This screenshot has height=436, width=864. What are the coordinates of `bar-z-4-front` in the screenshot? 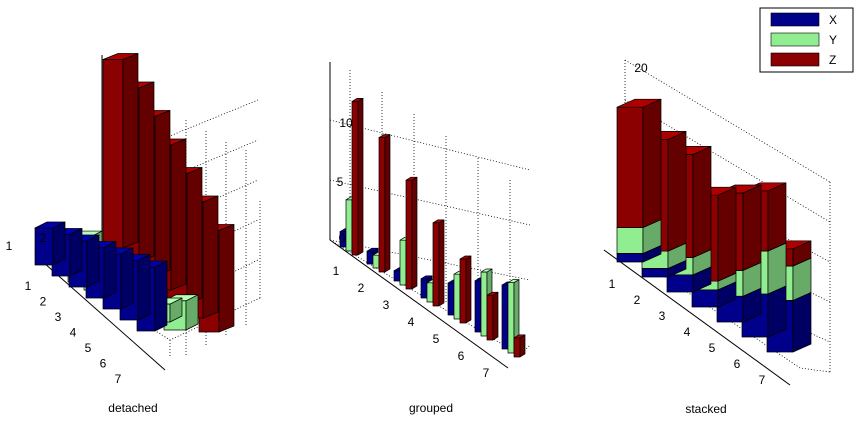 It's located at (436, 264).